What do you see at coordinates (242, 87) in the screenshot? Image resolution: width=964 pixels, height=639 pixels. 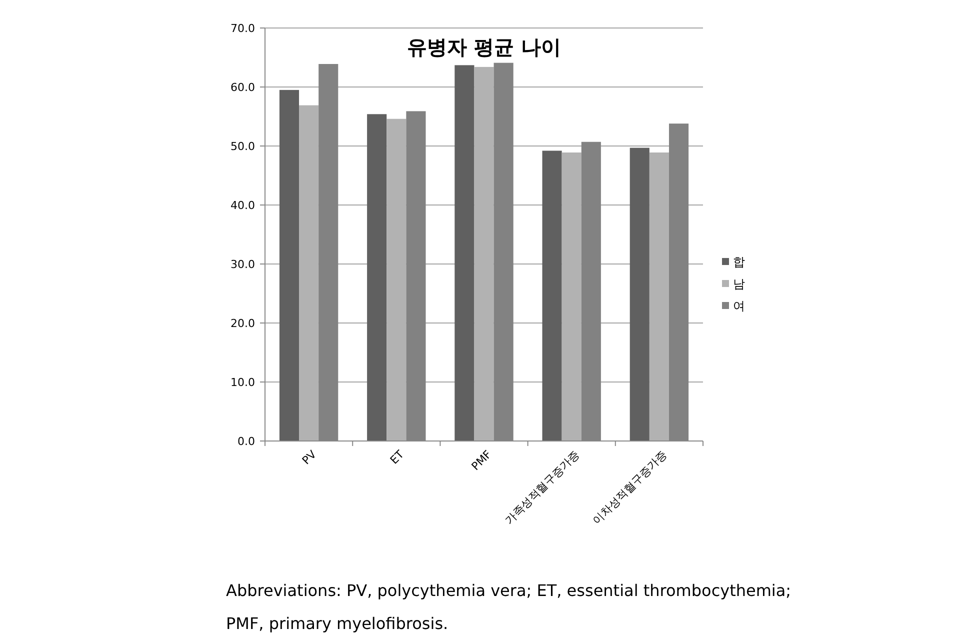 I see `y-tick-label: 60.0` at bounding box center [242, 87].